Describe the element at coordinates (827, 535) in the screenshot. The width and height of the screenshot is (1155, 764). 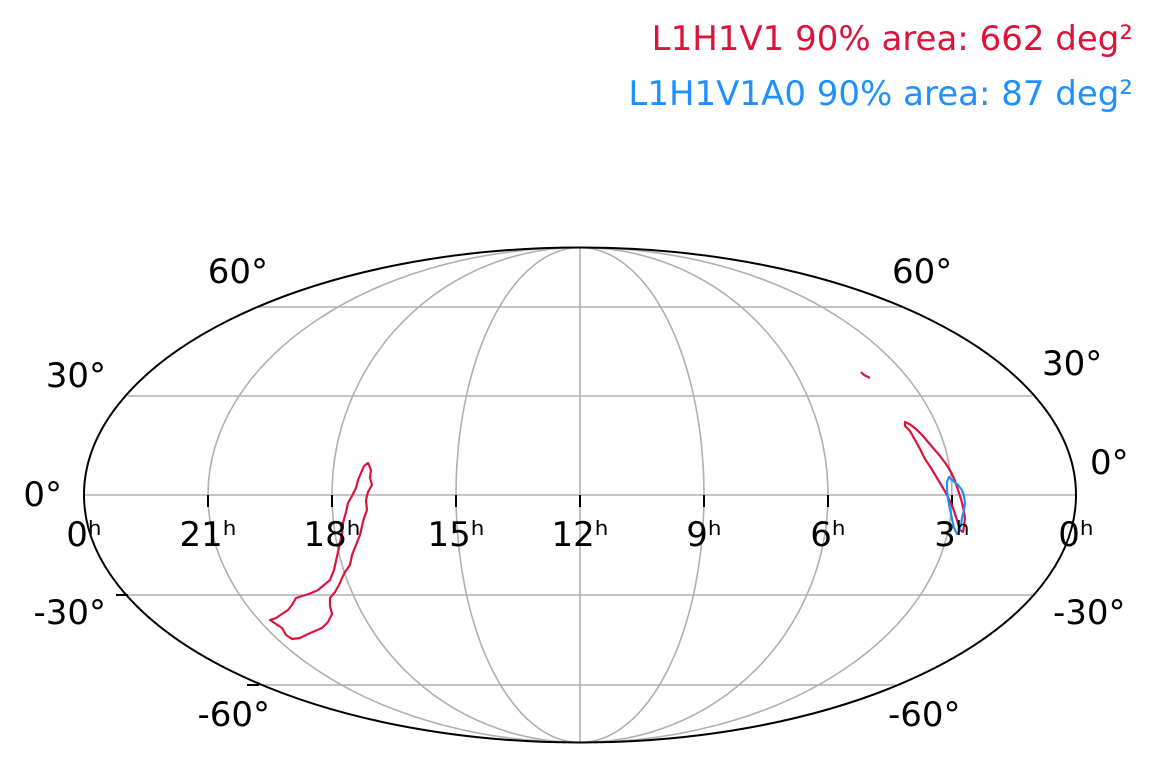
I see `ra-label-6h: 6ʰ` at that location.